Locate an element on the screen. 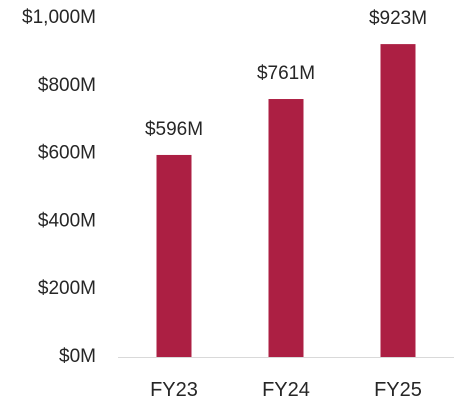 This screenshot has width=454, height=409. data-label: $596M is located at coordinates (174, 129).